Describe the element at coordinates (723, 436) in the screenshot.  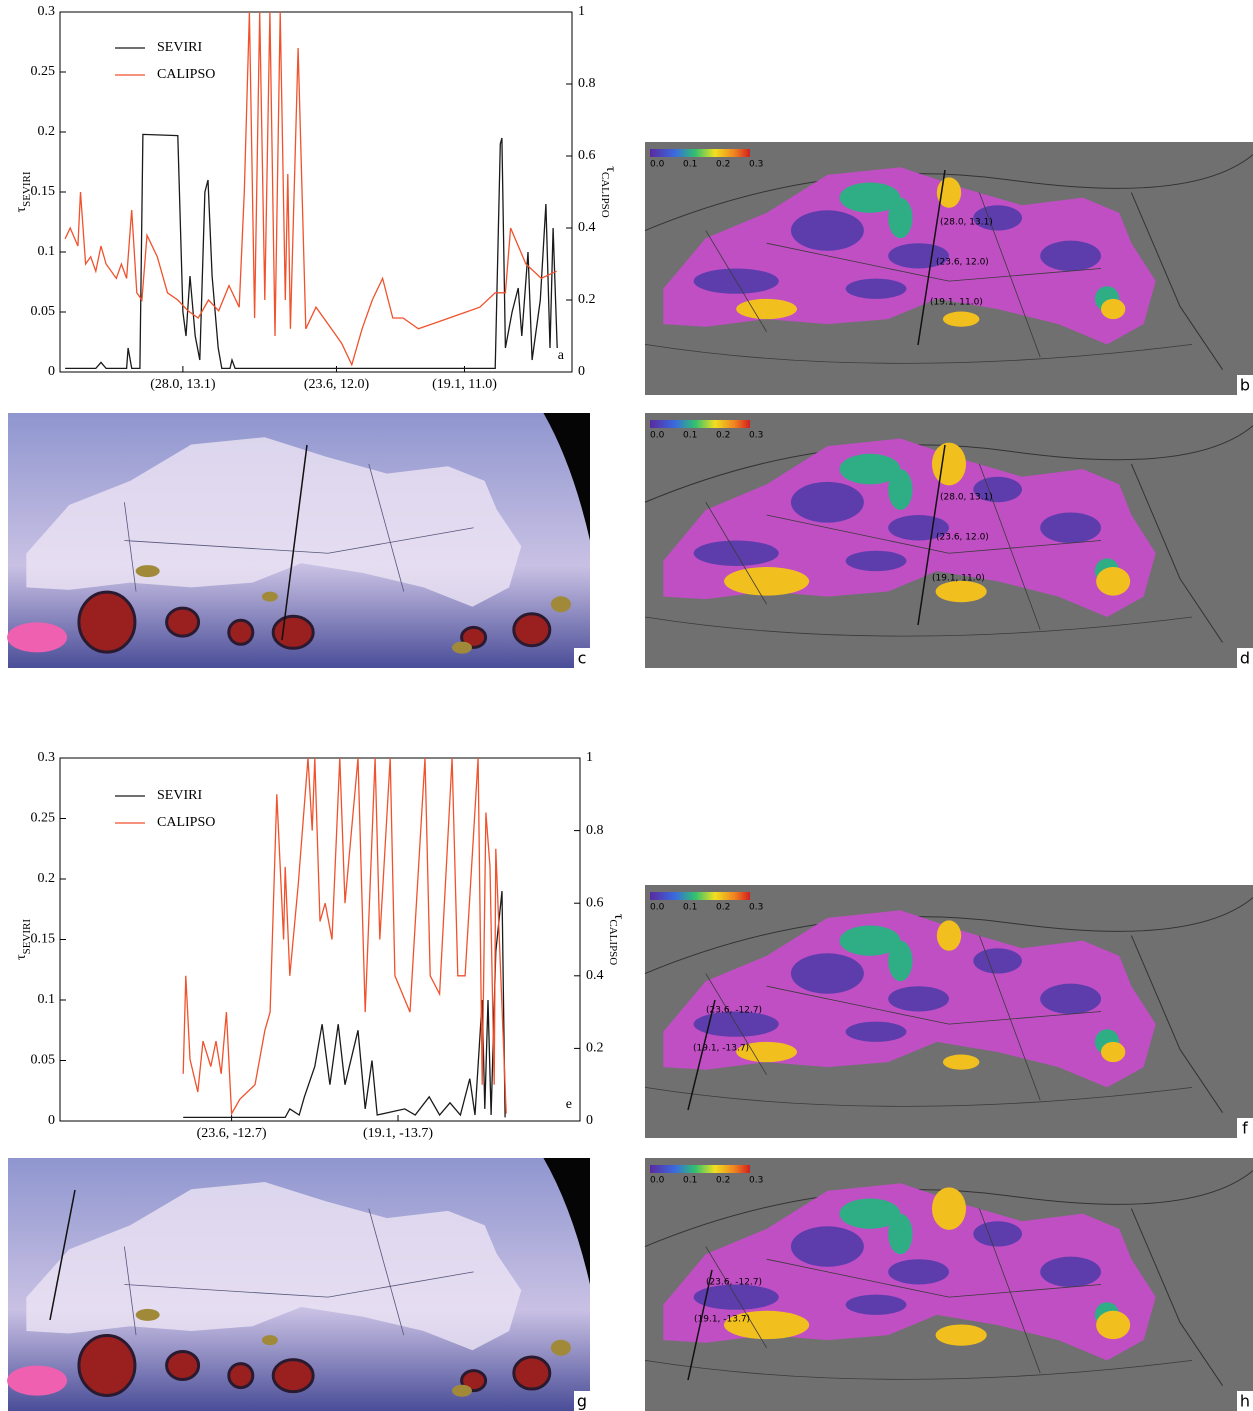
I see `colorbar-label: 0.2` at that location.